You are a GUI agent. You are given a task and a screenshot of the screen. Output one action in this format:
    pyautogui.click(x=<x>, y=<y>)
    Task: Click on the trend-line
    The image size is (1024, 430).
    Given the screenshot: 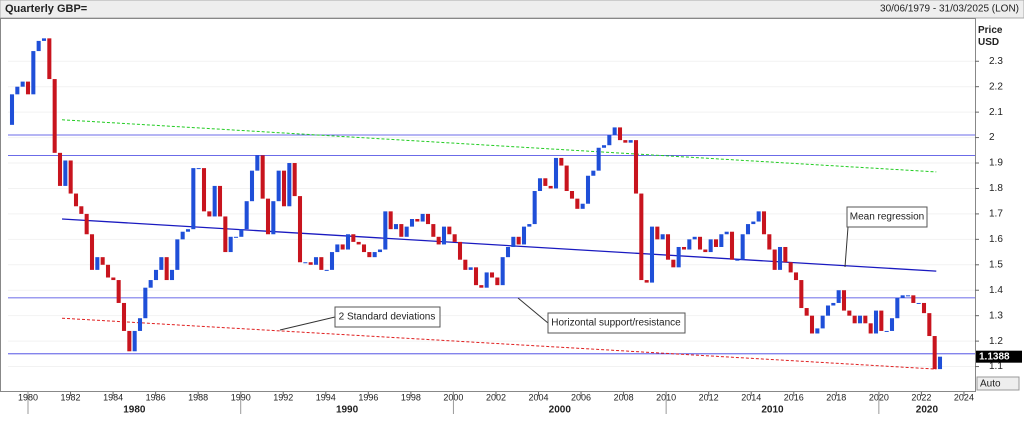 What is the action you would take?
    pyautogui.click(x=499, y=343)
    